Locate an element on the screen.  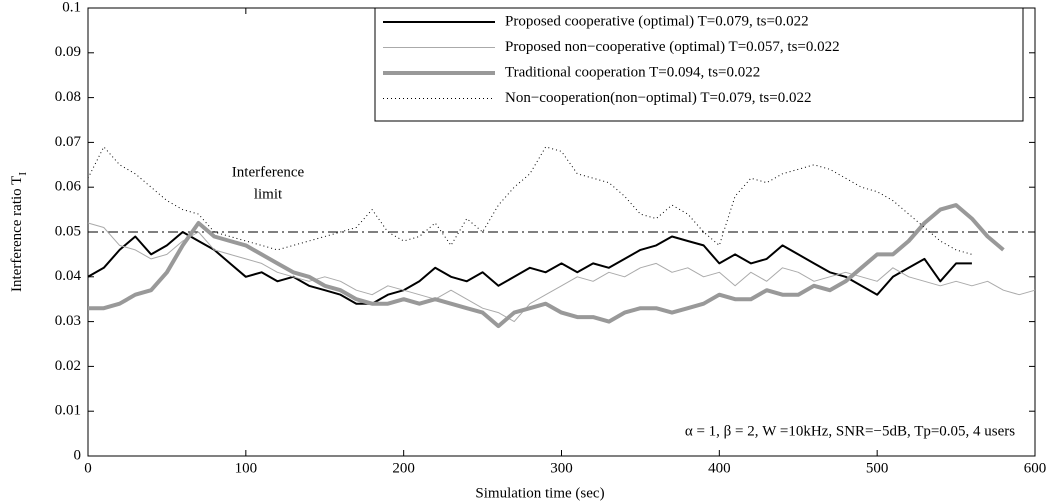
y-tick-label: 0.05 is located at coordinates (68, 231).